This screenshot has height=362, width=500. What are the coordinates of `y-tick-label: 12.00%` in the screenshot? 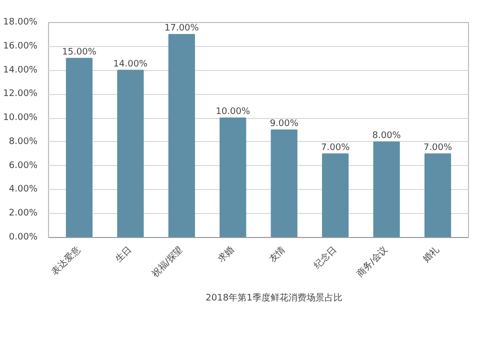 It's located at (20, 94).